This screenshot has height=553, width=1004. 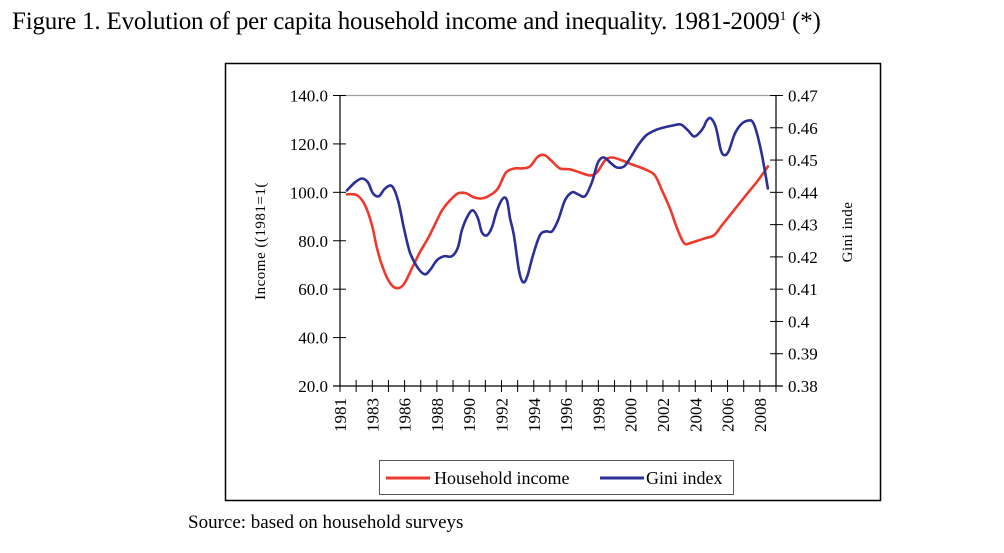 What do you see at coordinates (848, 232) in the screenshot?
I see `y-axis-title-right: Gini inde` at bounding box center [848, 232].